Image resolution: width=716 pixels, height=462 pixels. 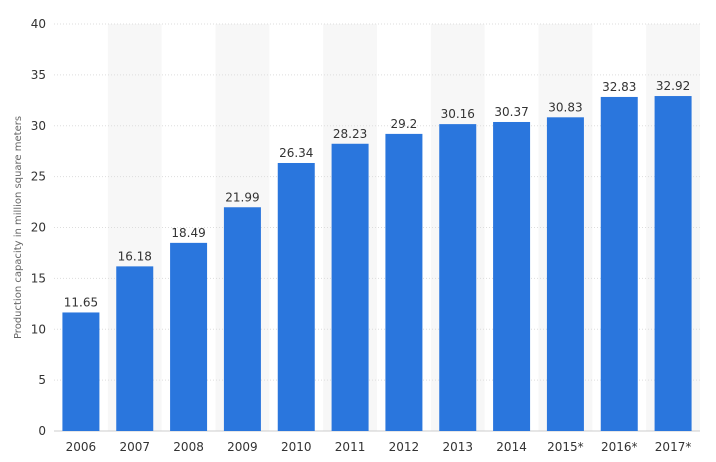 I want to click on x-tick-label: 2016*, so click(x=619, y=447).